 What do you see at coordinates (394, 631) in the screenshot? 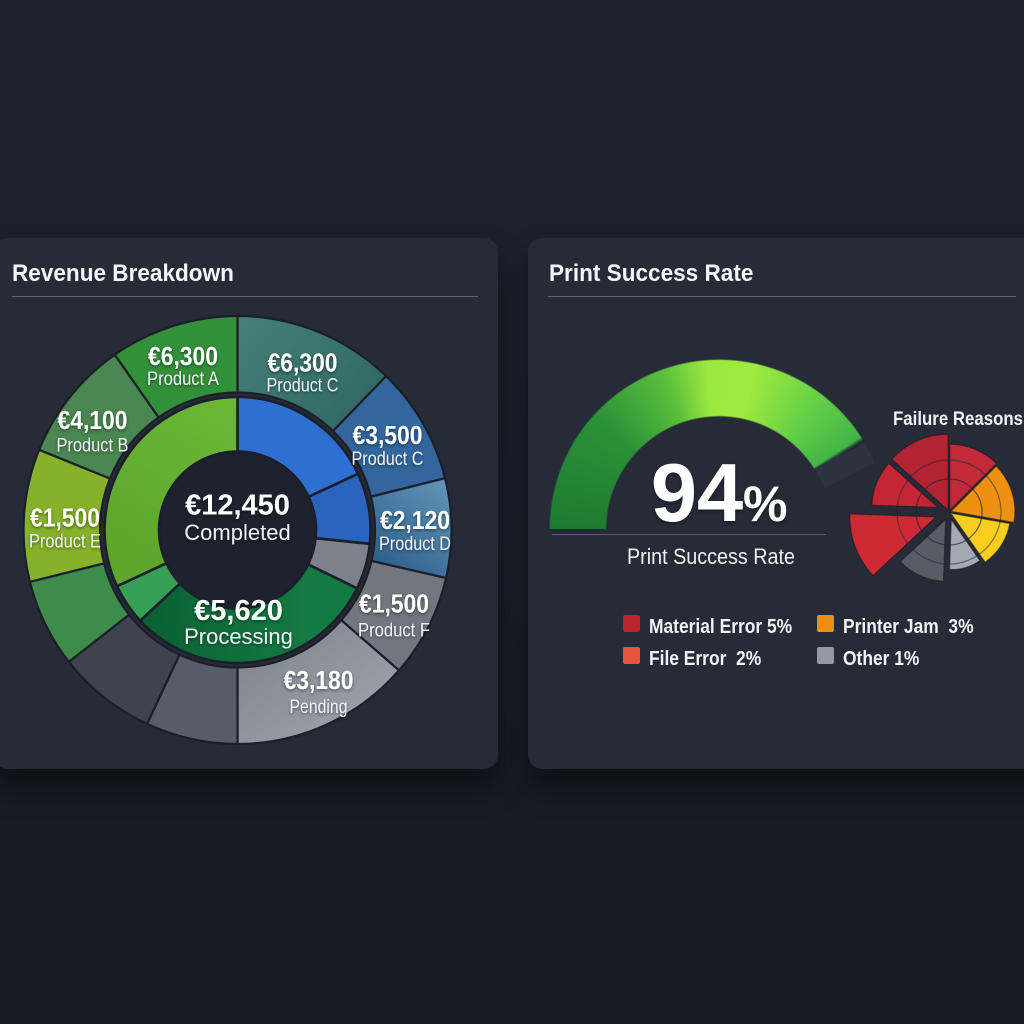
I see `svg-text: Product F` at bounding box center [394, 631].